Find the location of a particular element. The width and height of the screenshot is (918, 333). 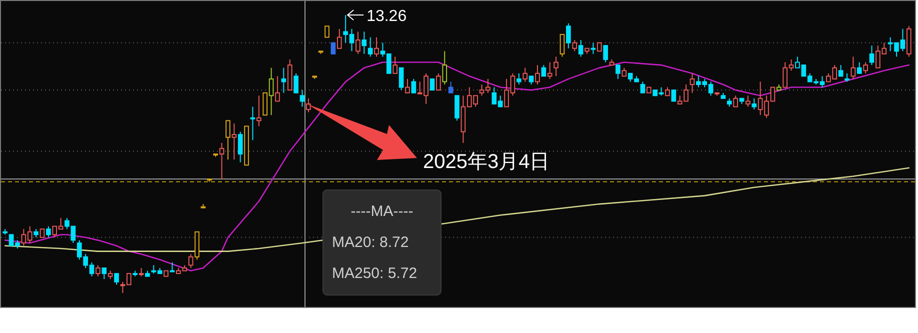

annotation: MA250: 5.72 is located at coordinates (375, 273).